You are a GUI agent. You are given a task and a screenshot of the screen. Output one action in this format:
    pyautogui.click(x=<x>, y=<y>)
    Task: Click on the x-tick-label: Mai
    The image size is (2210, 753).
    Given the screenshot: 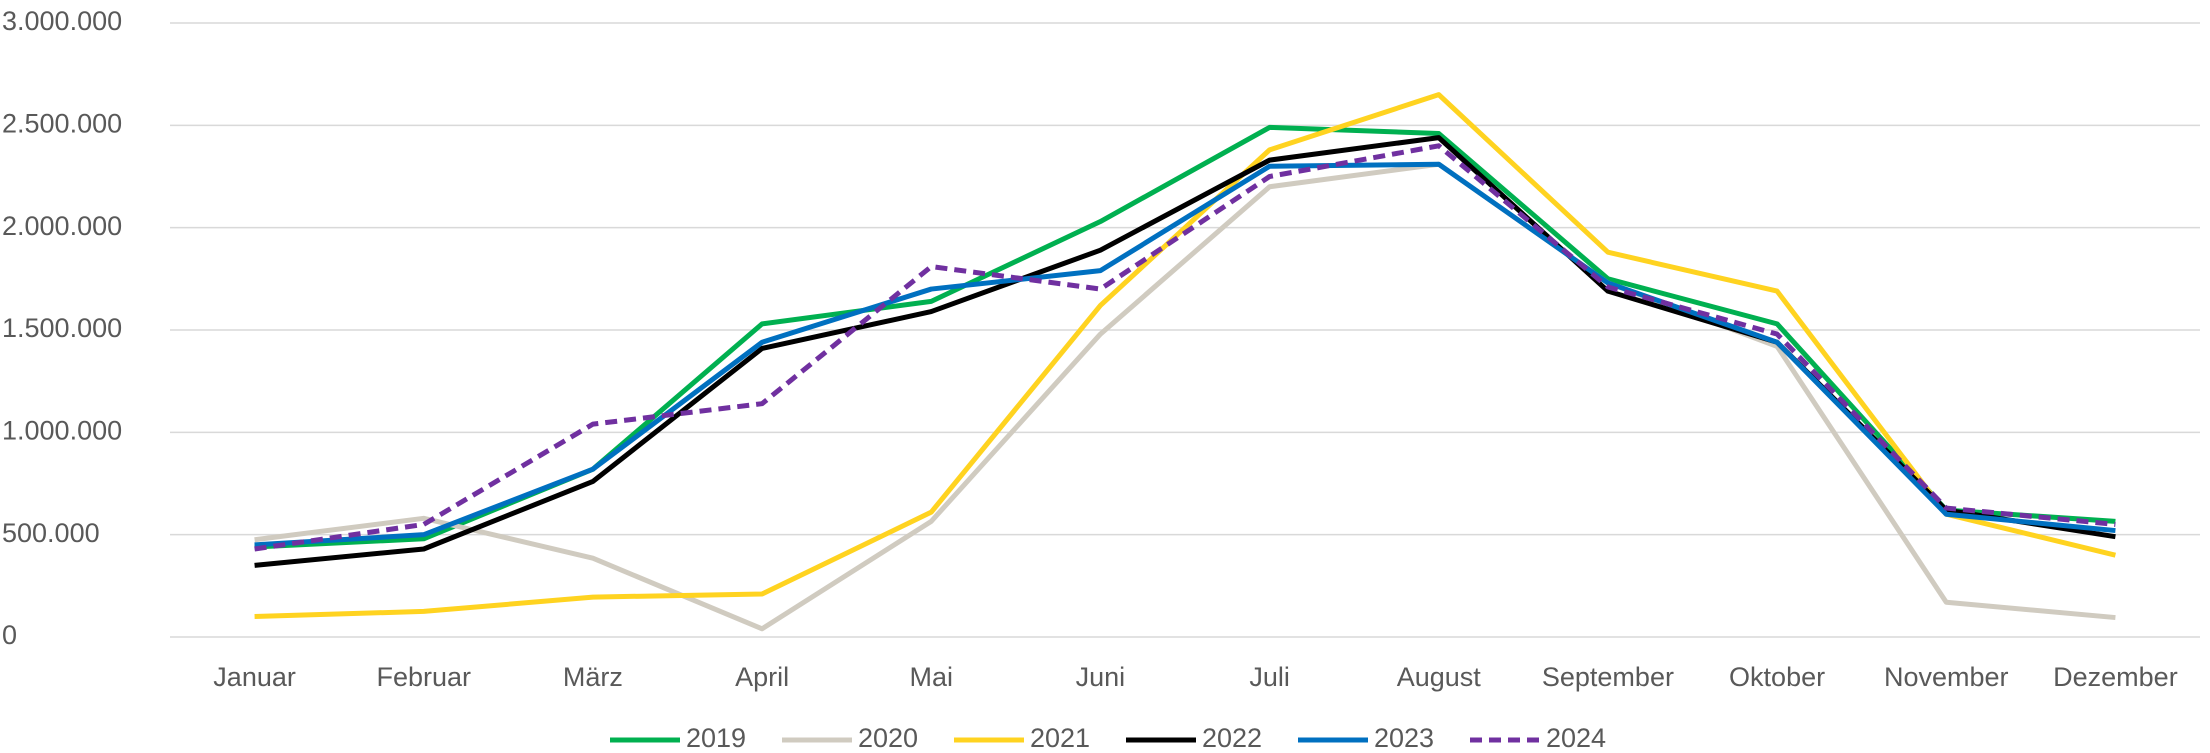 What is the action you would take?
    pyautogui.click(x=931, y=677)
    